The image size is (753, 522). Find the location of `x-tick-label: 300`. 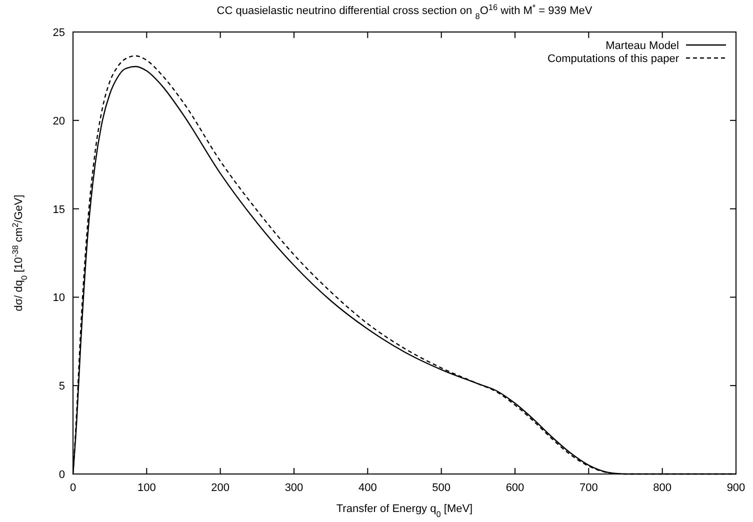

x-tick-label: 300 is located at coordinates (294, 488).